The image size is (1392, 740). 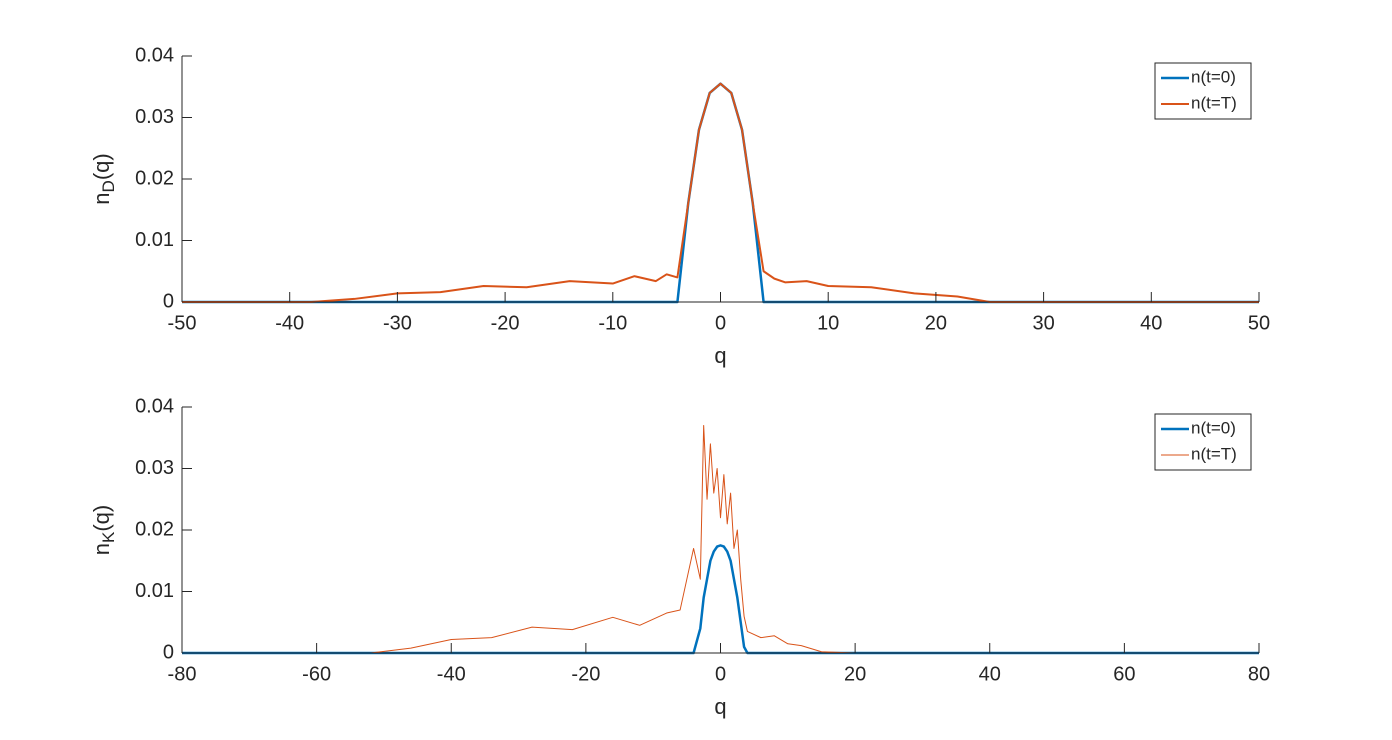 What do you see at coordinates (828, 323) in the screenshot?
I see `x-tick-label: 10` at bounding box center [828, 323].